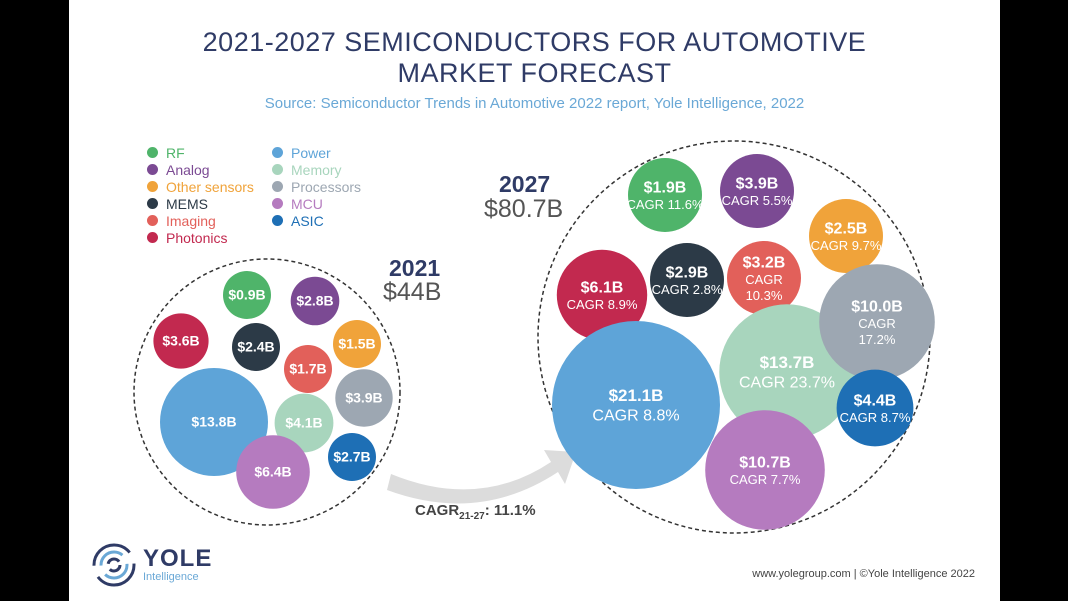  I want to click on bubble-value-label: $2.4B, so click(255, 347).